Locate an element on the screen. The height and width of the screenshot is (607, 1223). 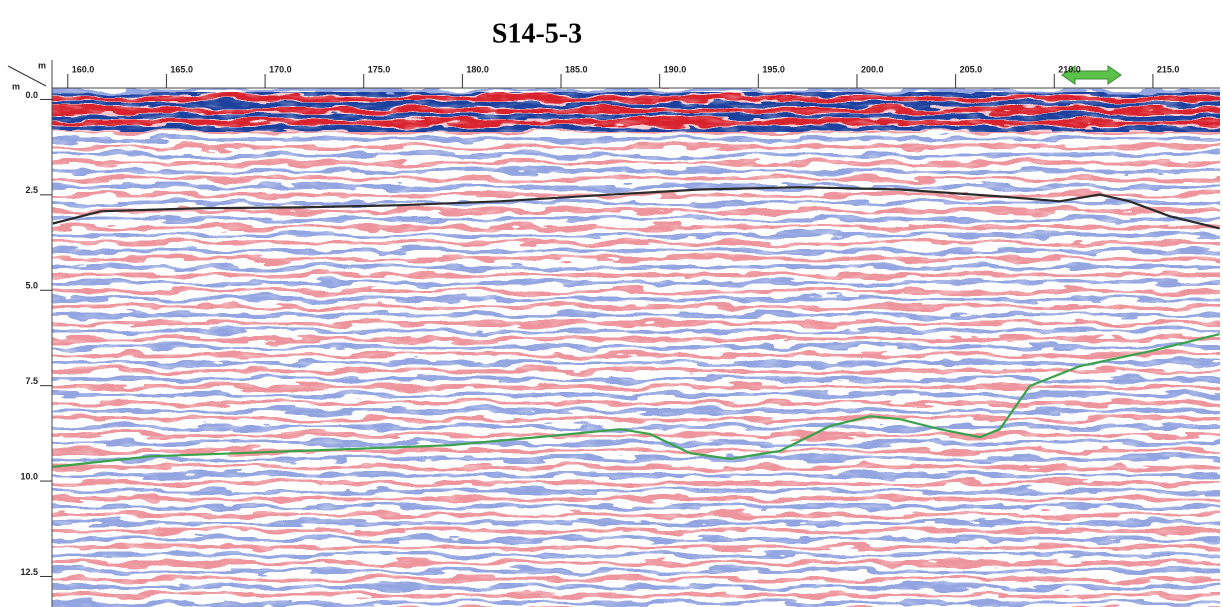
arrow is located at coordinates (1091, 75).